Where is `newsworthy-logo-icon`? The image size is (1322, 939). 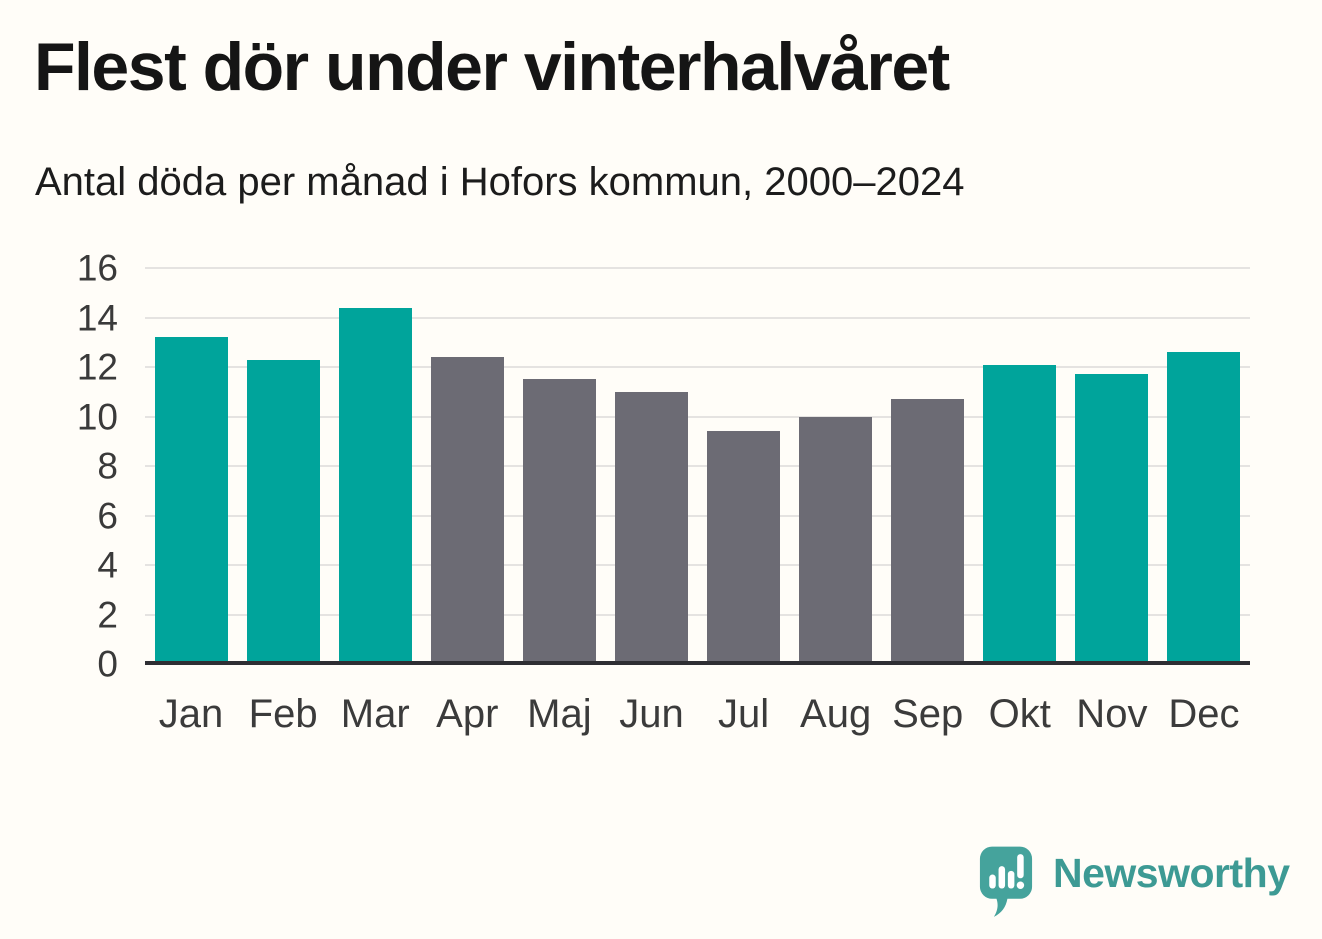
newsworthy-logo-icon is located at coordinates (1006, 881).